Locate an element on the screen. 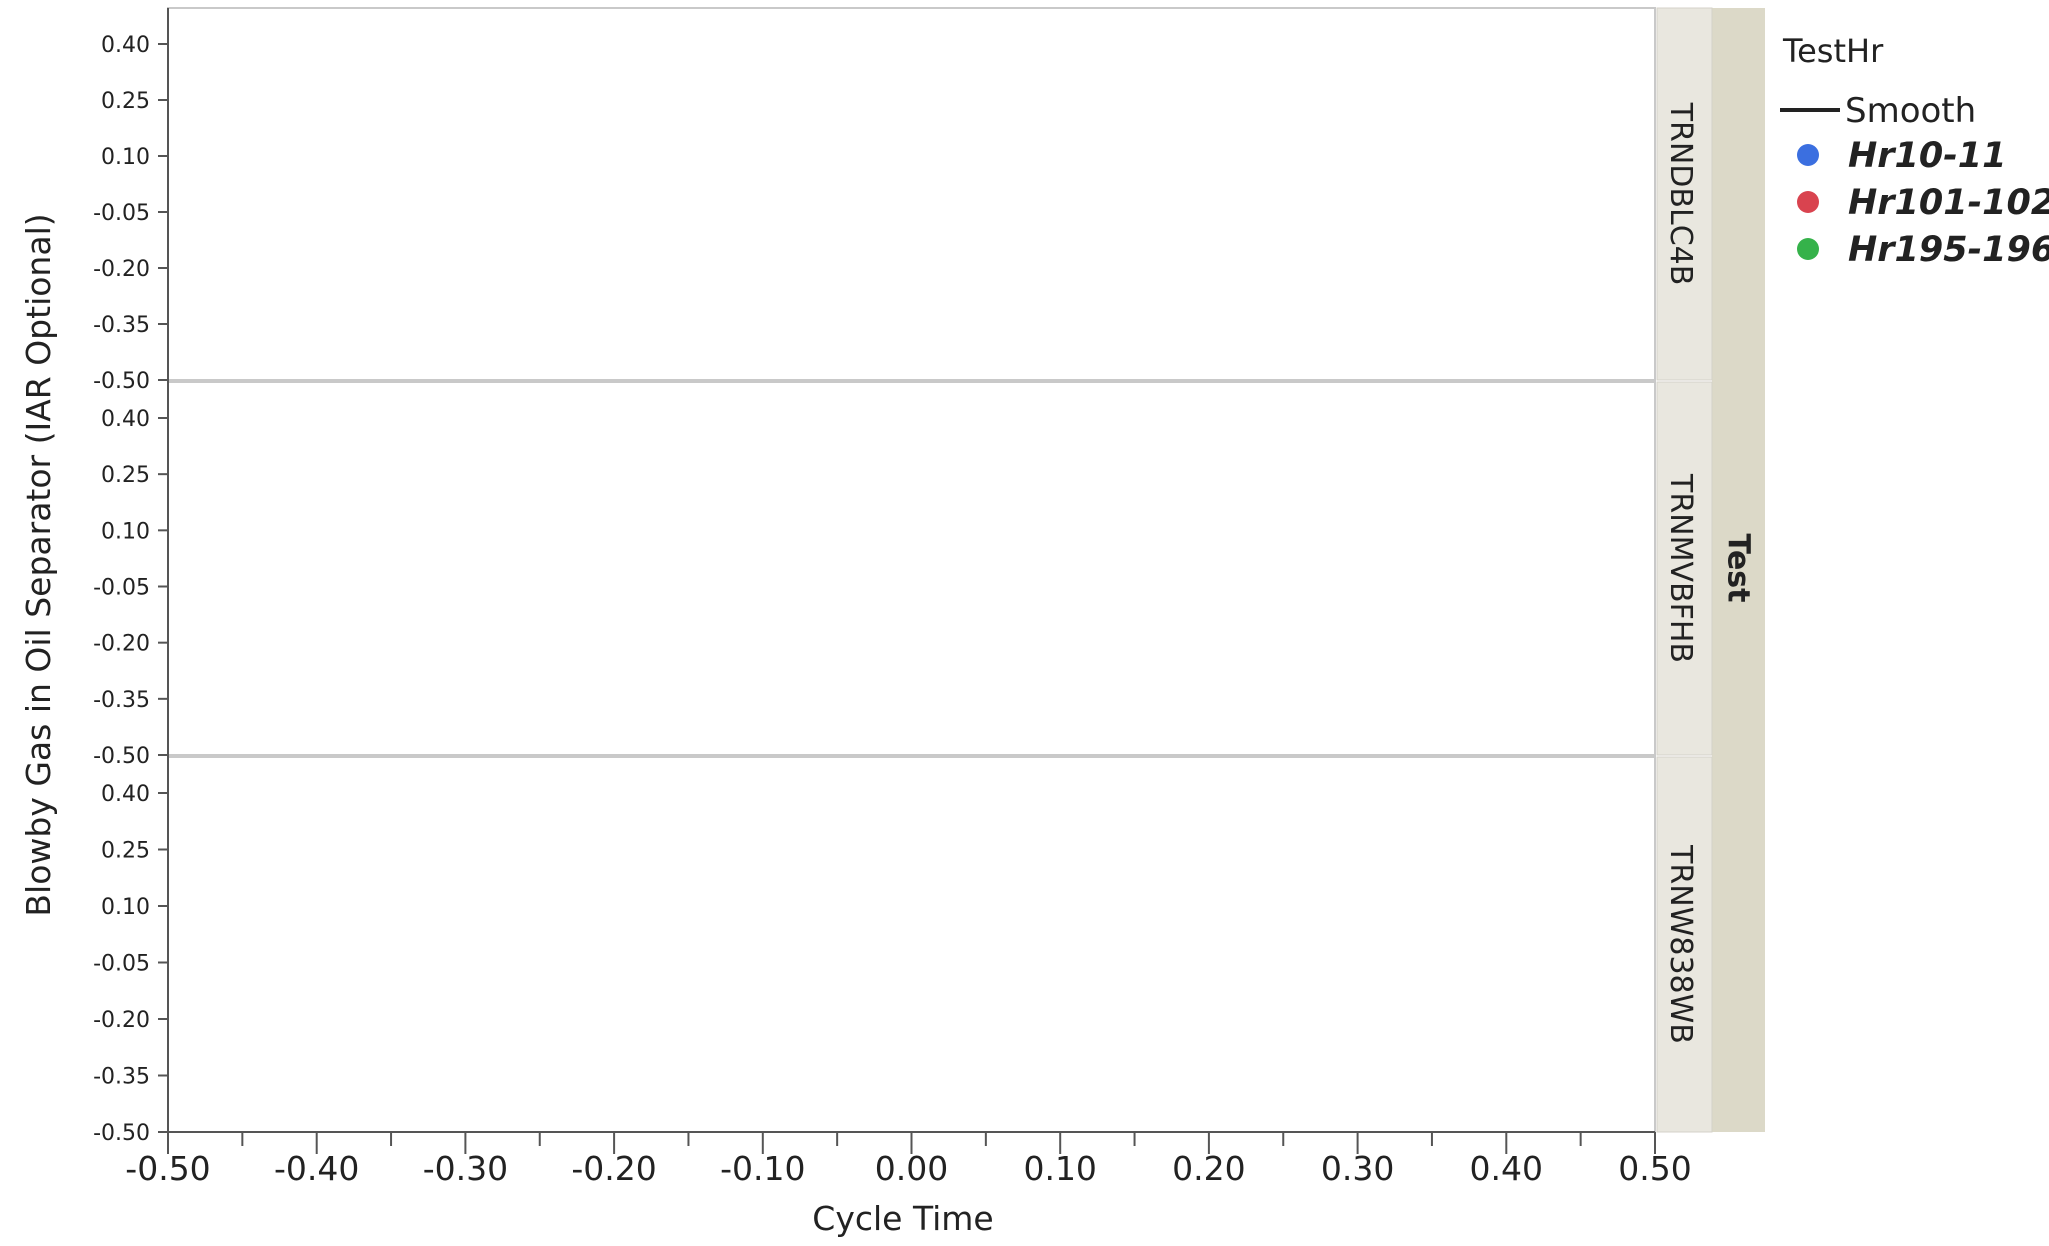 Image resolution: width=2049 pixels, height=1246 pixels. x-tick-label: 0.00 is located at coordinates (911, 1168).